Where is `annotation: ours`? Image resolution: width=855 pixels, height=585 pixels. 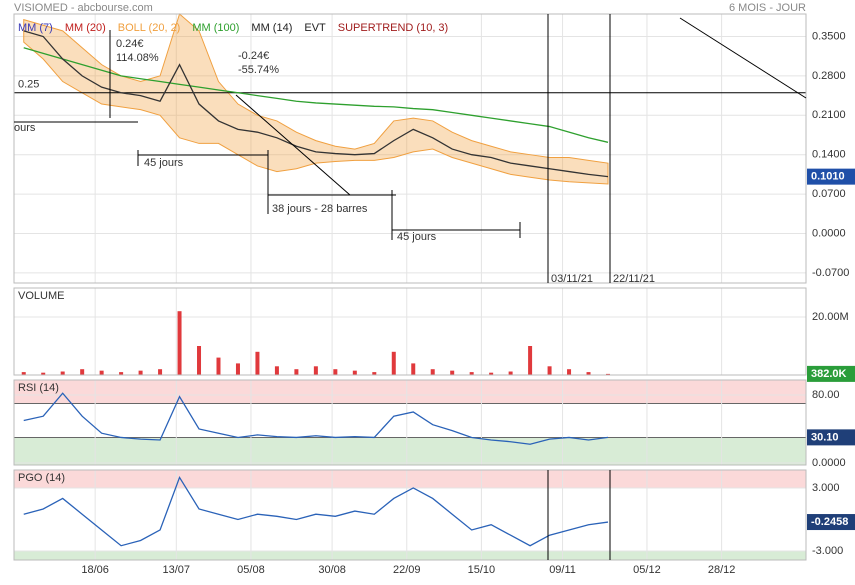 annotation: ours is located at coordinates (25, 128).